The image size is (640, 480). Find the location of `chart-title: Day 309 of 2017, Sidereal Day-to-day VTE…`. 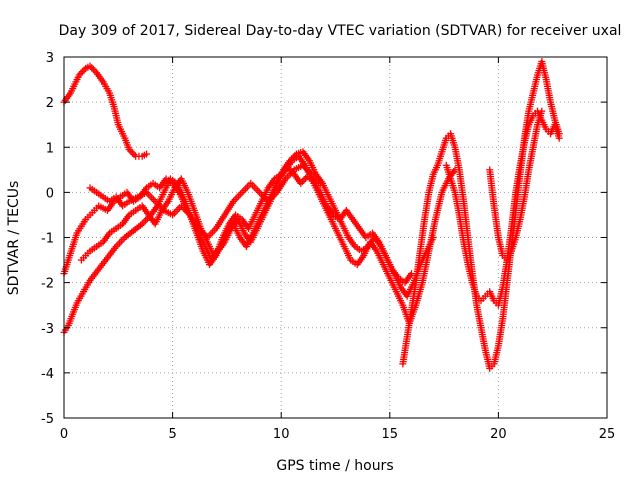

chart-title: Day 309 of 2017, Sidereal Day-to-day VTE… is located at coordinates (340, 31).